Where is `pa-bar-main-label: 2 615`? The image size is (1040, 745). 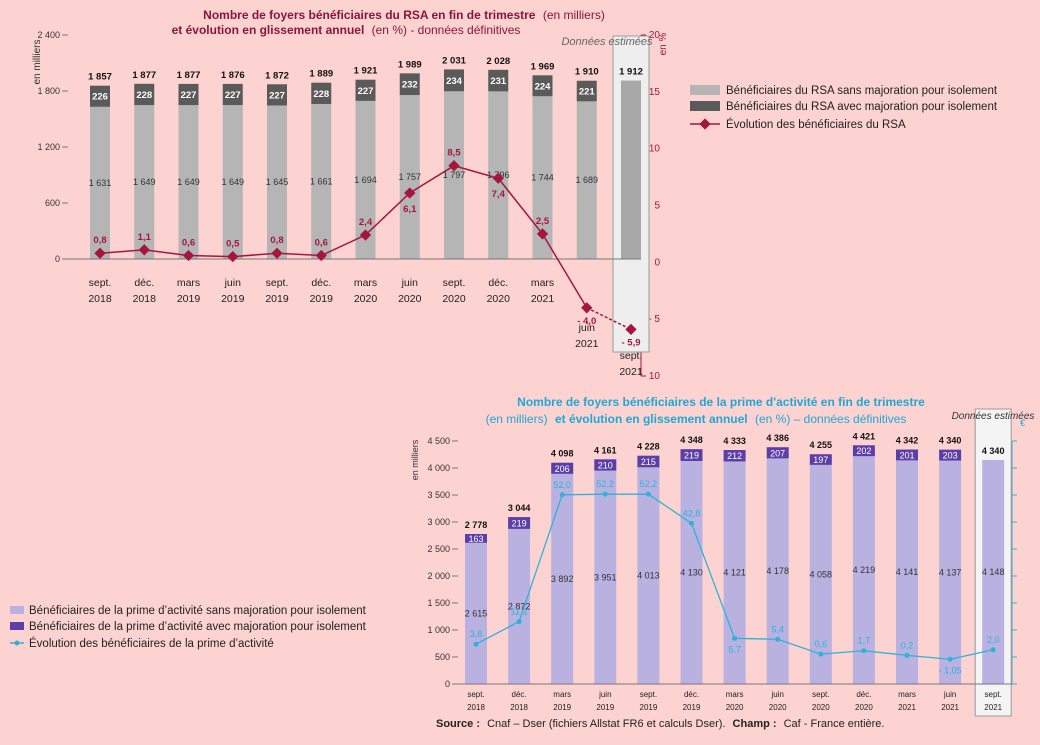
pa-bar-main-label: 2 615 is located at coordinates (476, 613).